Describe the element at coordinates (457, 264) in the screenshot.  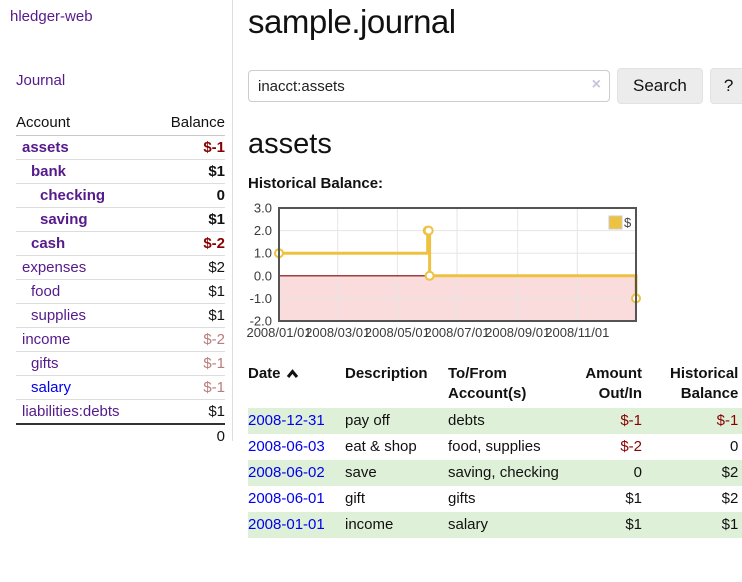
I see `plot-border` at that location.